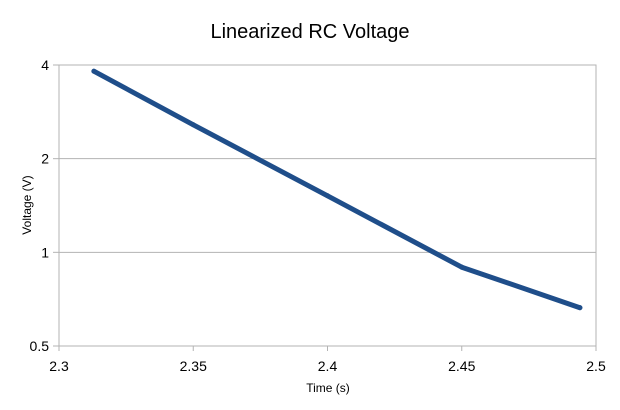  I want to click on y-tick-label: 4, so click(45, 65).